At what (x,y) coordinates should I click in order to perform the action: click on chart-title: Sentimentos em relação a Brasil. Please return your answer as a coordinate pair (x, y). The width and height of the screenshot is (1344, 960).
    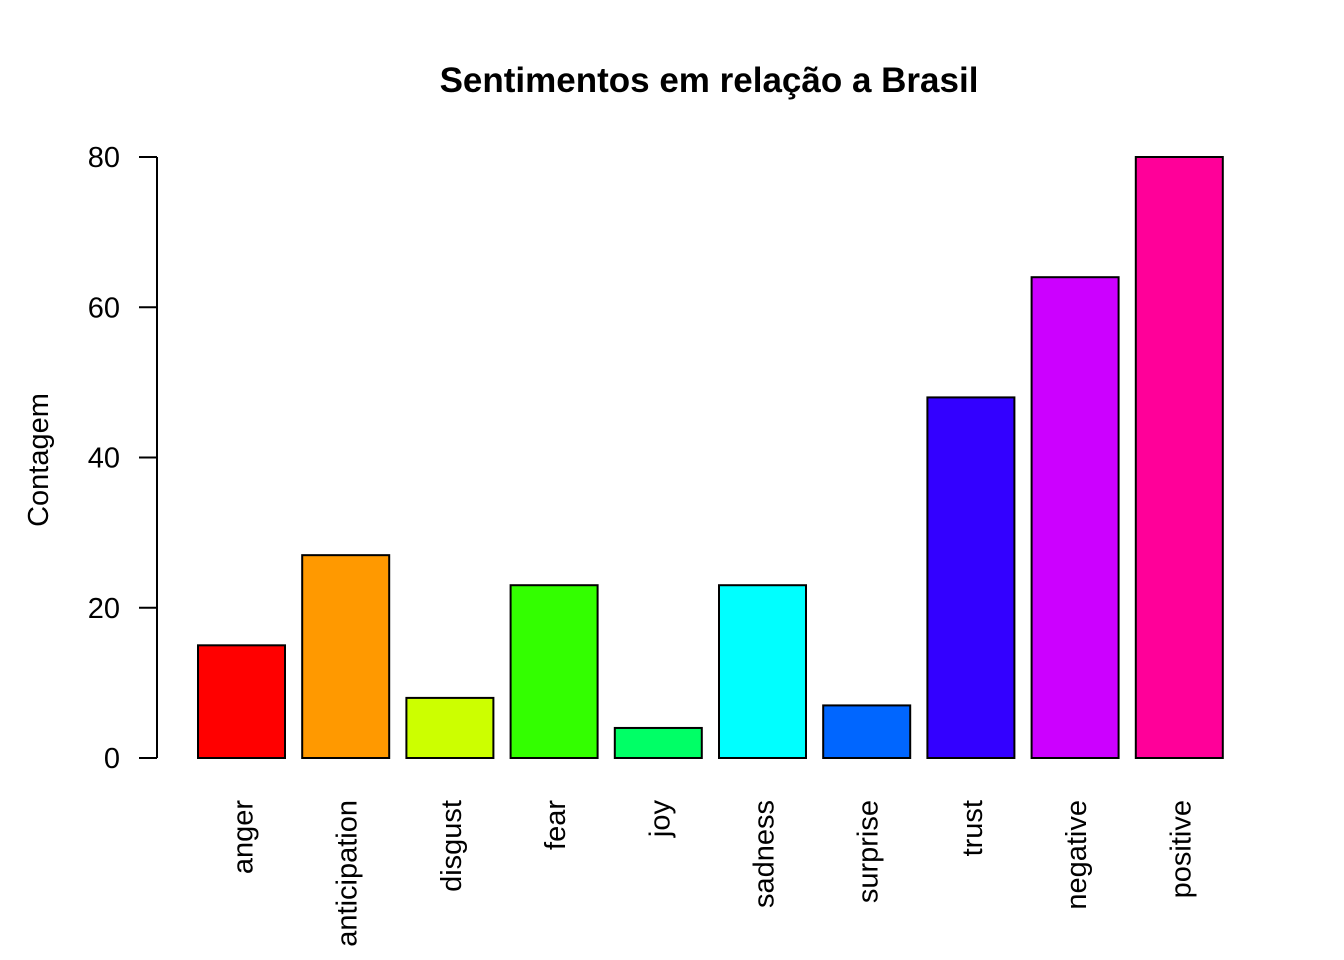
    Looking at the image, I should click on (709, 80).